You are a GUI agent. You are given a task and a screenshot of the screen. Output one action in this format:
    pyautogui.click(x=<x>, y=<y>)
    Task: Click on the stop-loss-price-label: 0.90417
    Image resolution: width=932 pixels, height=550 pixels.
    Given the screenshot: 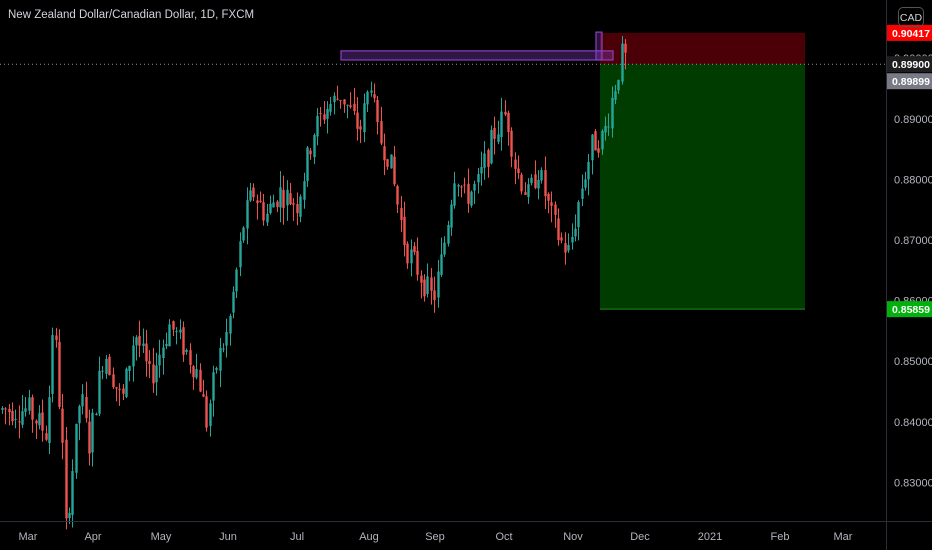 What is the action you would take?
    pyautogui.click(x=911, y=34)
    